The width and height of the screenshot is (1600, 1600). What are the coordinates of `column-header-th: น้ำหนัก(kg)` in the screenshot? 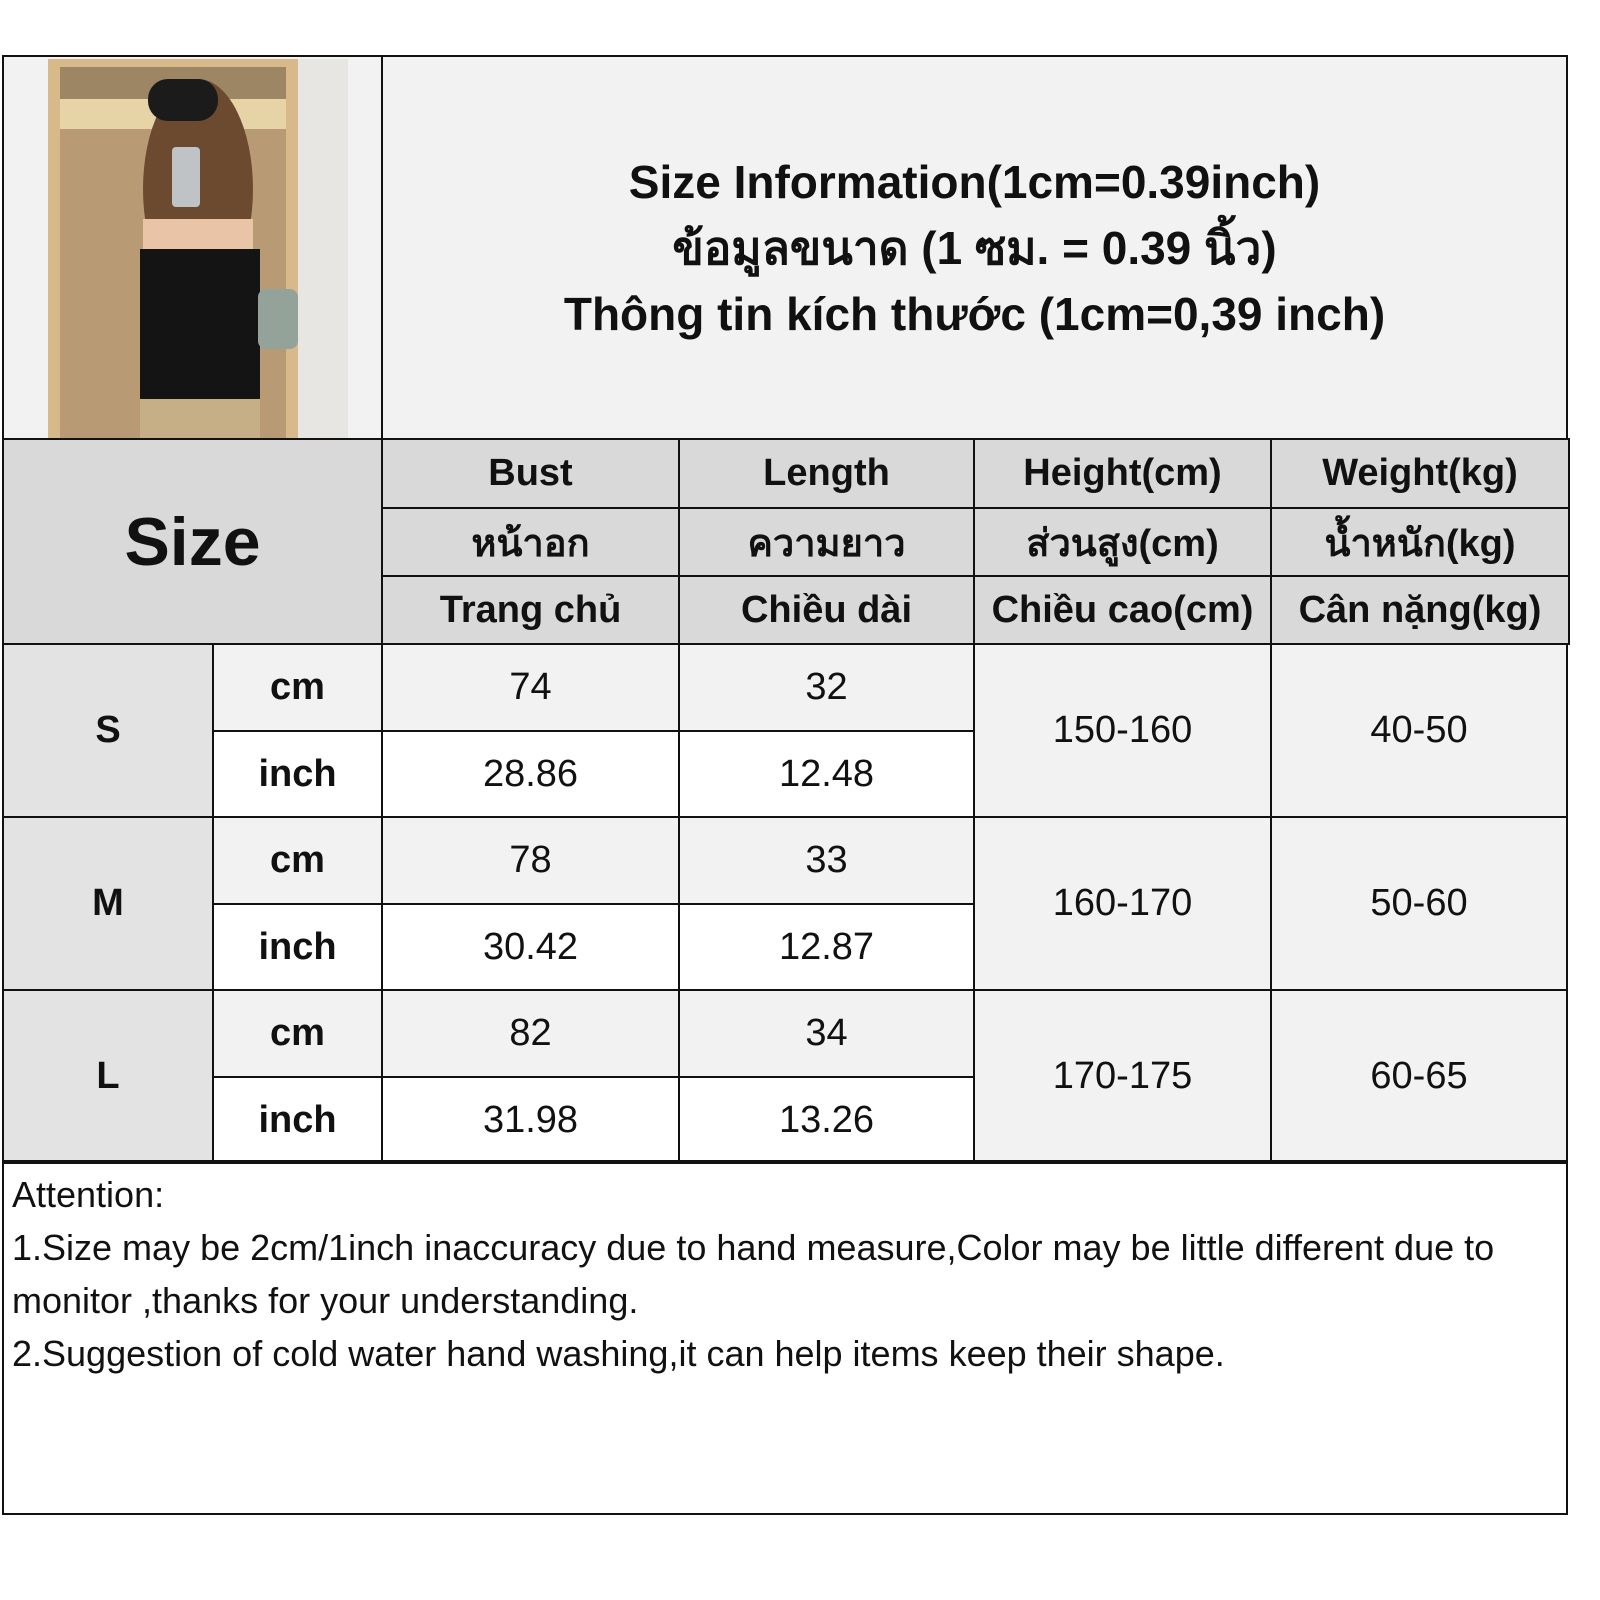 It's located at (1420, 542).